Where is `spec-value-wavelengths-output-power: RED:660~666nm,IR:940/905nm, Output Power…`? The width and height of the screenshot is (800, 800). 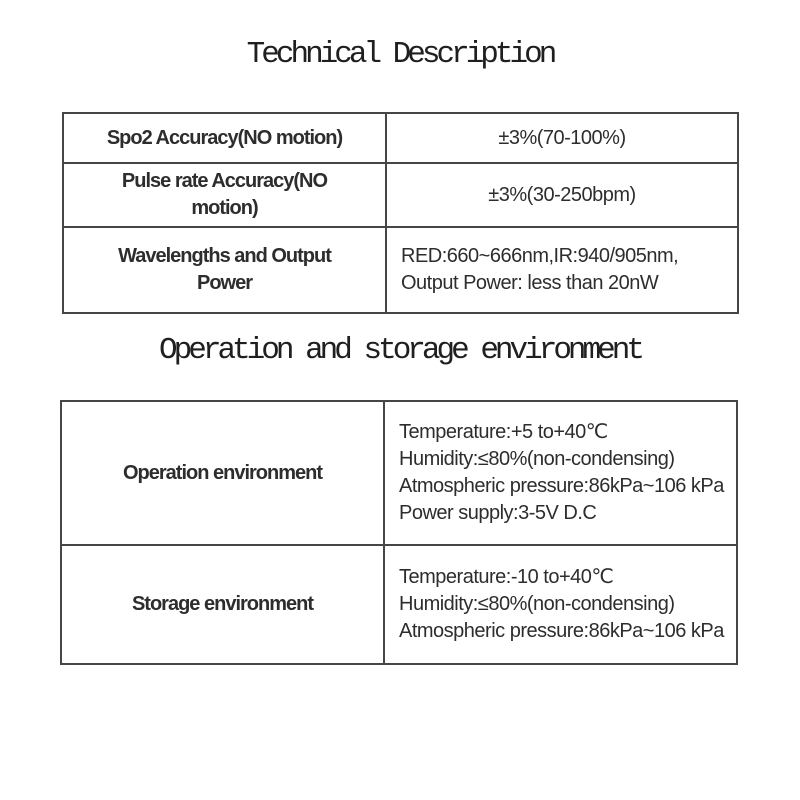 spec-value-wavelengths-output-power: RED:660~666nm,IR:940/905nm, Output Power… is located at coordinates (562, 270).